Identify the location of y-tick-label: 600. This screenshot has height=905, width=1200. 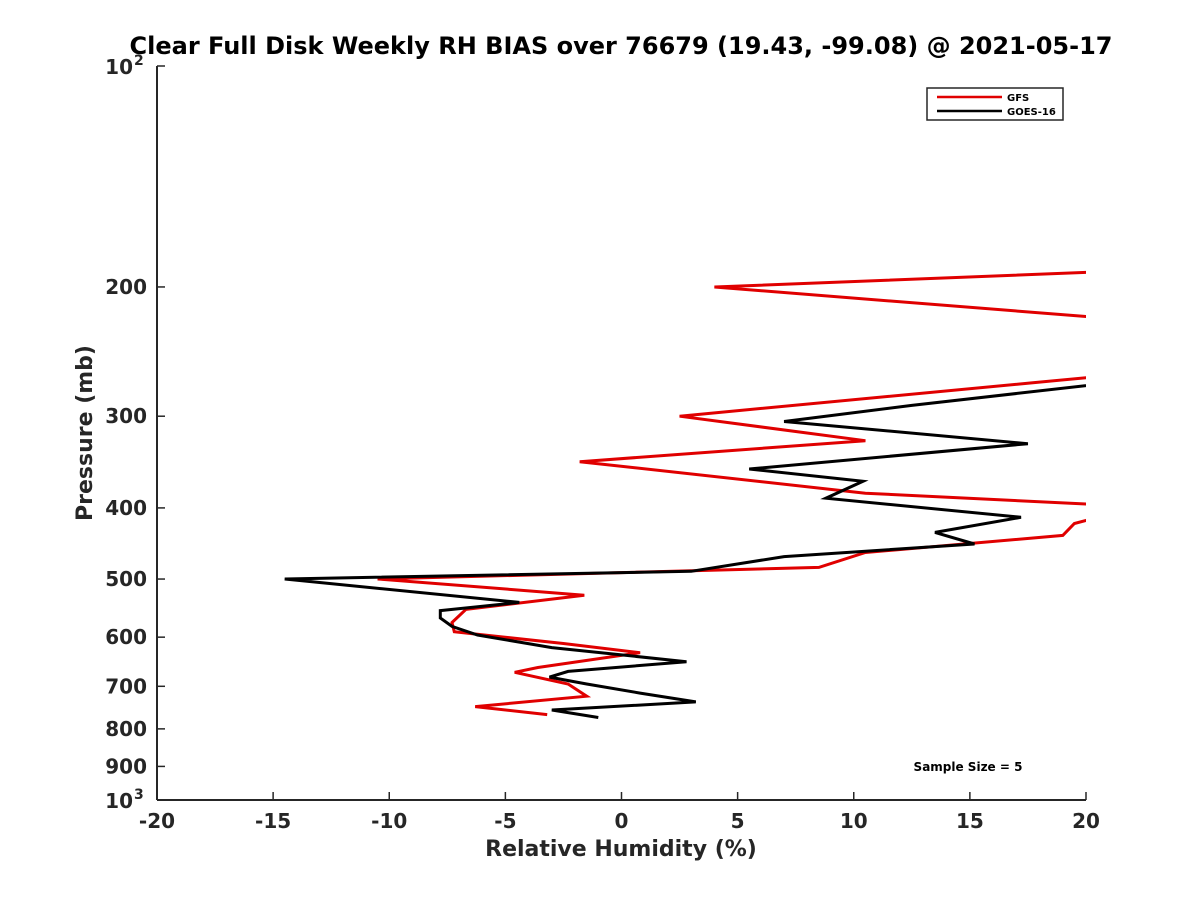
(126, 637).